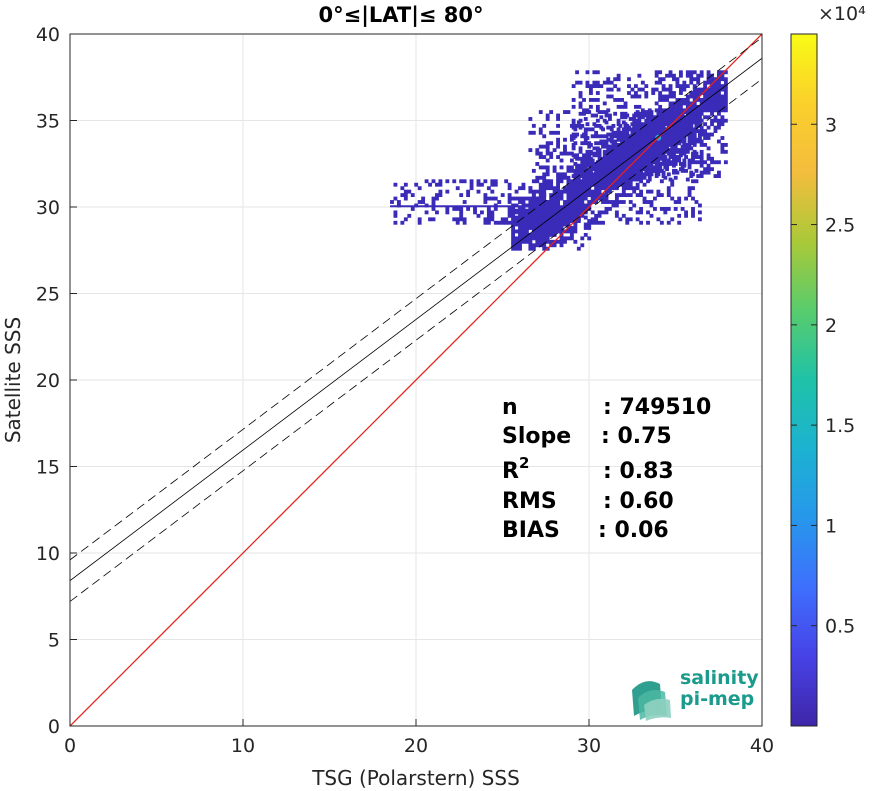 This screenshot has width=873, height=791. What do you see at coordinates (48, 208) in the screenshot?
I see `y-tick-label: 30` at bounding box center [48, 208].